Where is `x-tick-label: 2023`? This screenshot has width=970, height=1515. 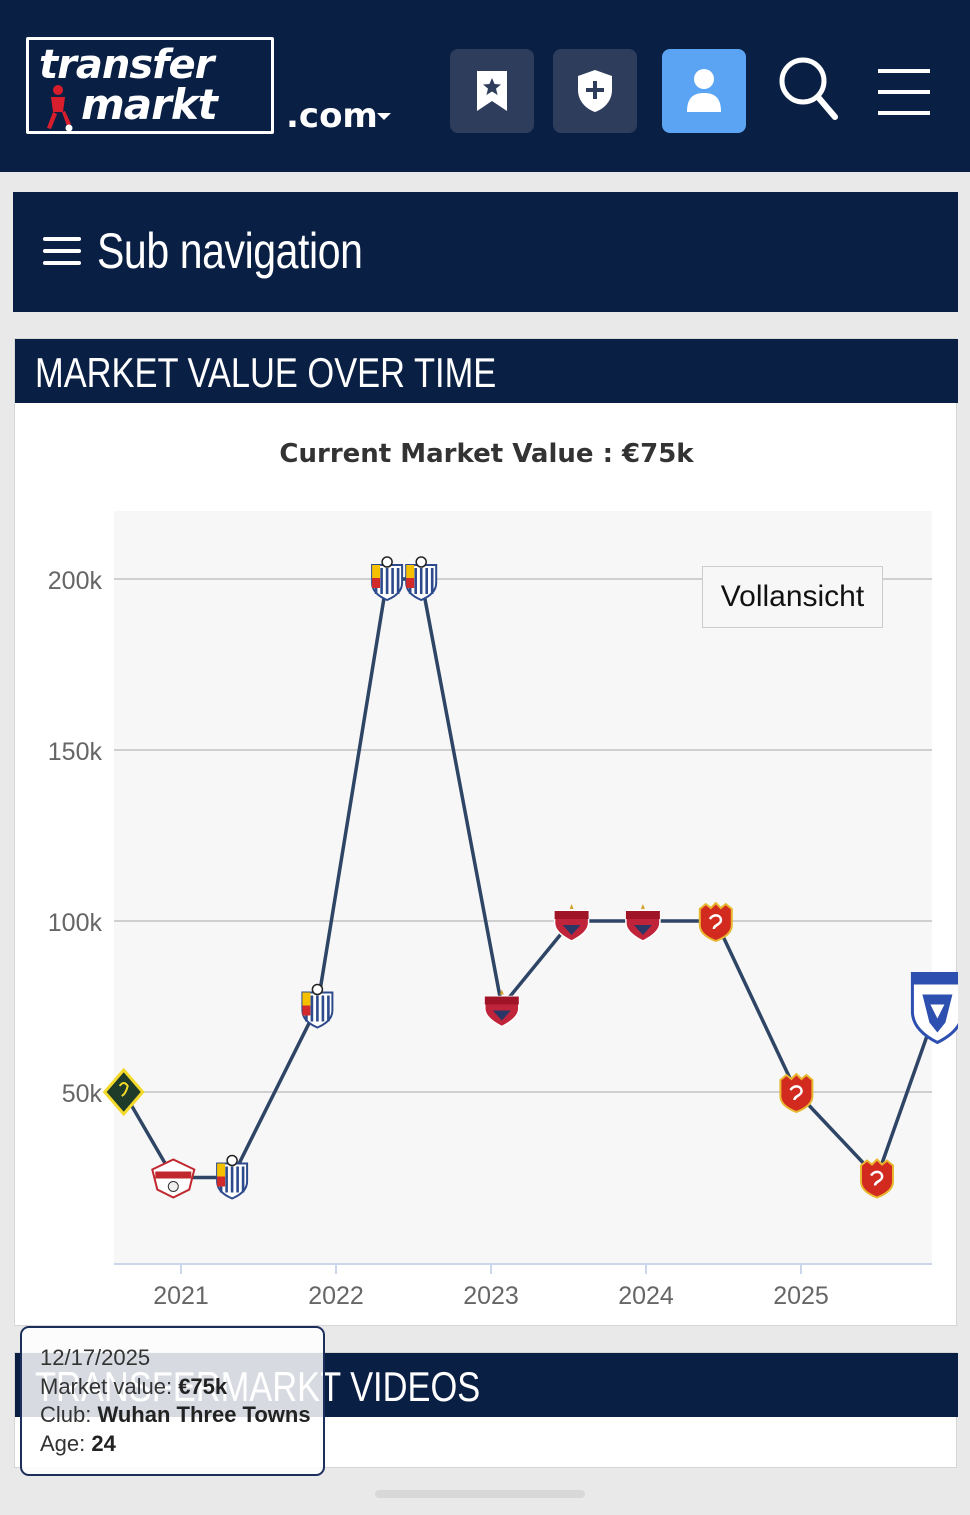
x-tick-label: 2023 is located at coordinates (491, 1296).